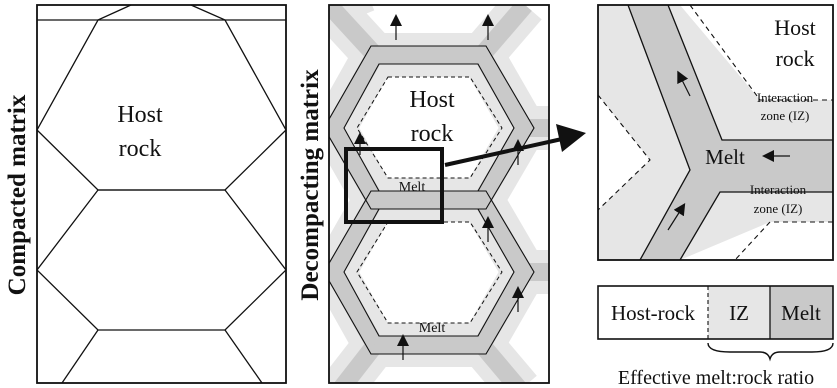 This screenshot has height=388, width=837. What do you see at coordinates (778, 208) in the screenshot?
I see `zoom-iz-lower-line2: zone (IZ)` at bounding box center [778, 208].